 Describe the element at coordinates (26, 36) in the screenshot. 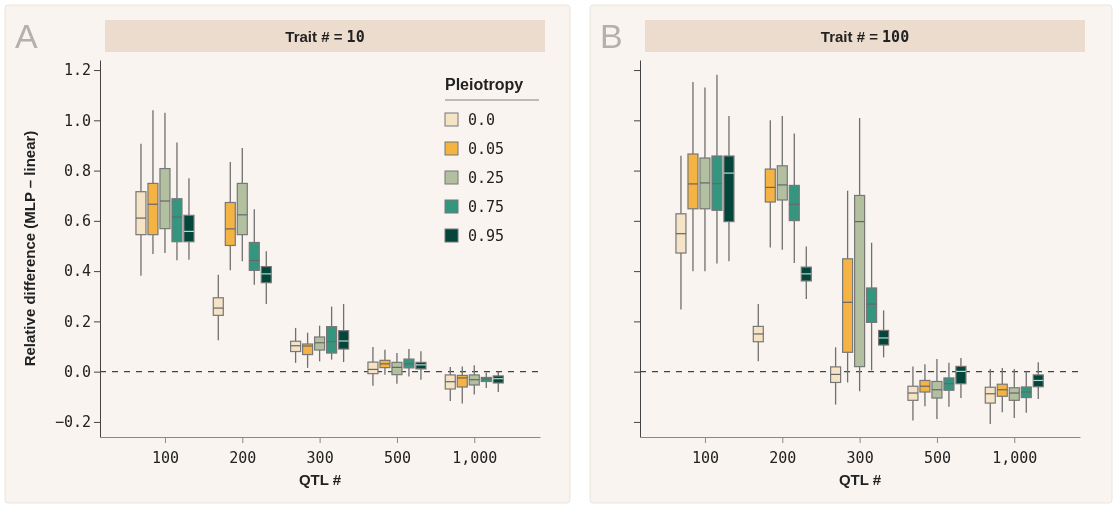

I see `text: A` at that location.